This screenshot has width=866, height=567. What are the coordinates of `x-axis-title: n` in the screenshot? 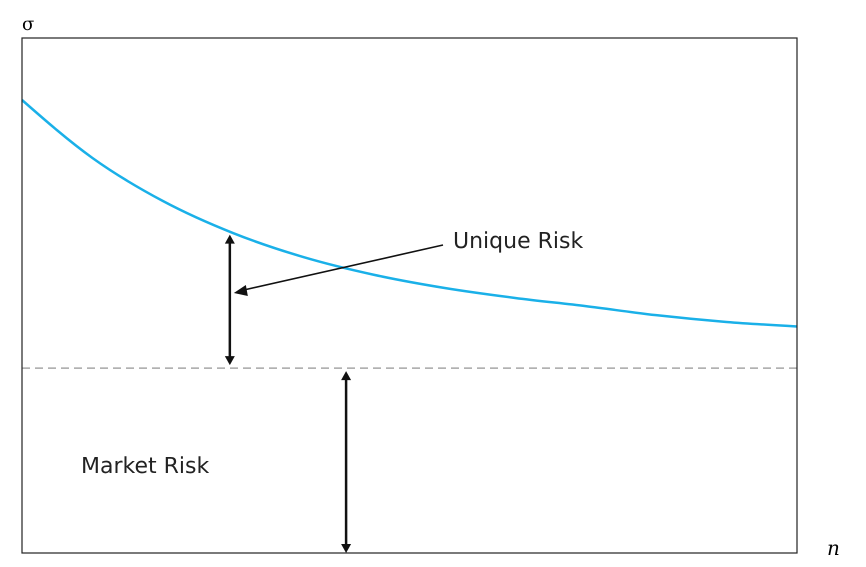 It's located at (833, 548).